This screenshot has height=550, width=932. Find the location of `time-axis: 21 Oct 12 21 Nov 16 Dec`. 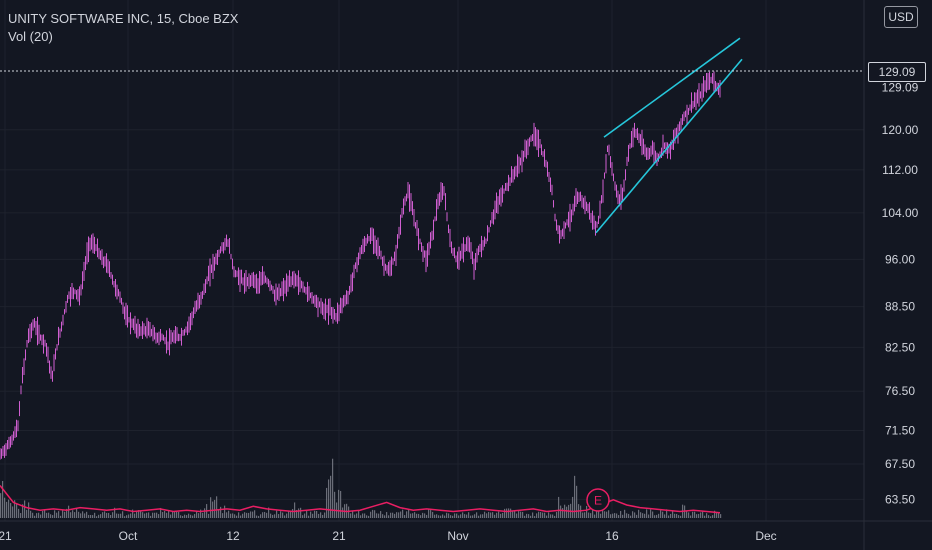

time-axis: 21 Oct 12 21 Nov 16 Dec is located at coordinates (388, 536).